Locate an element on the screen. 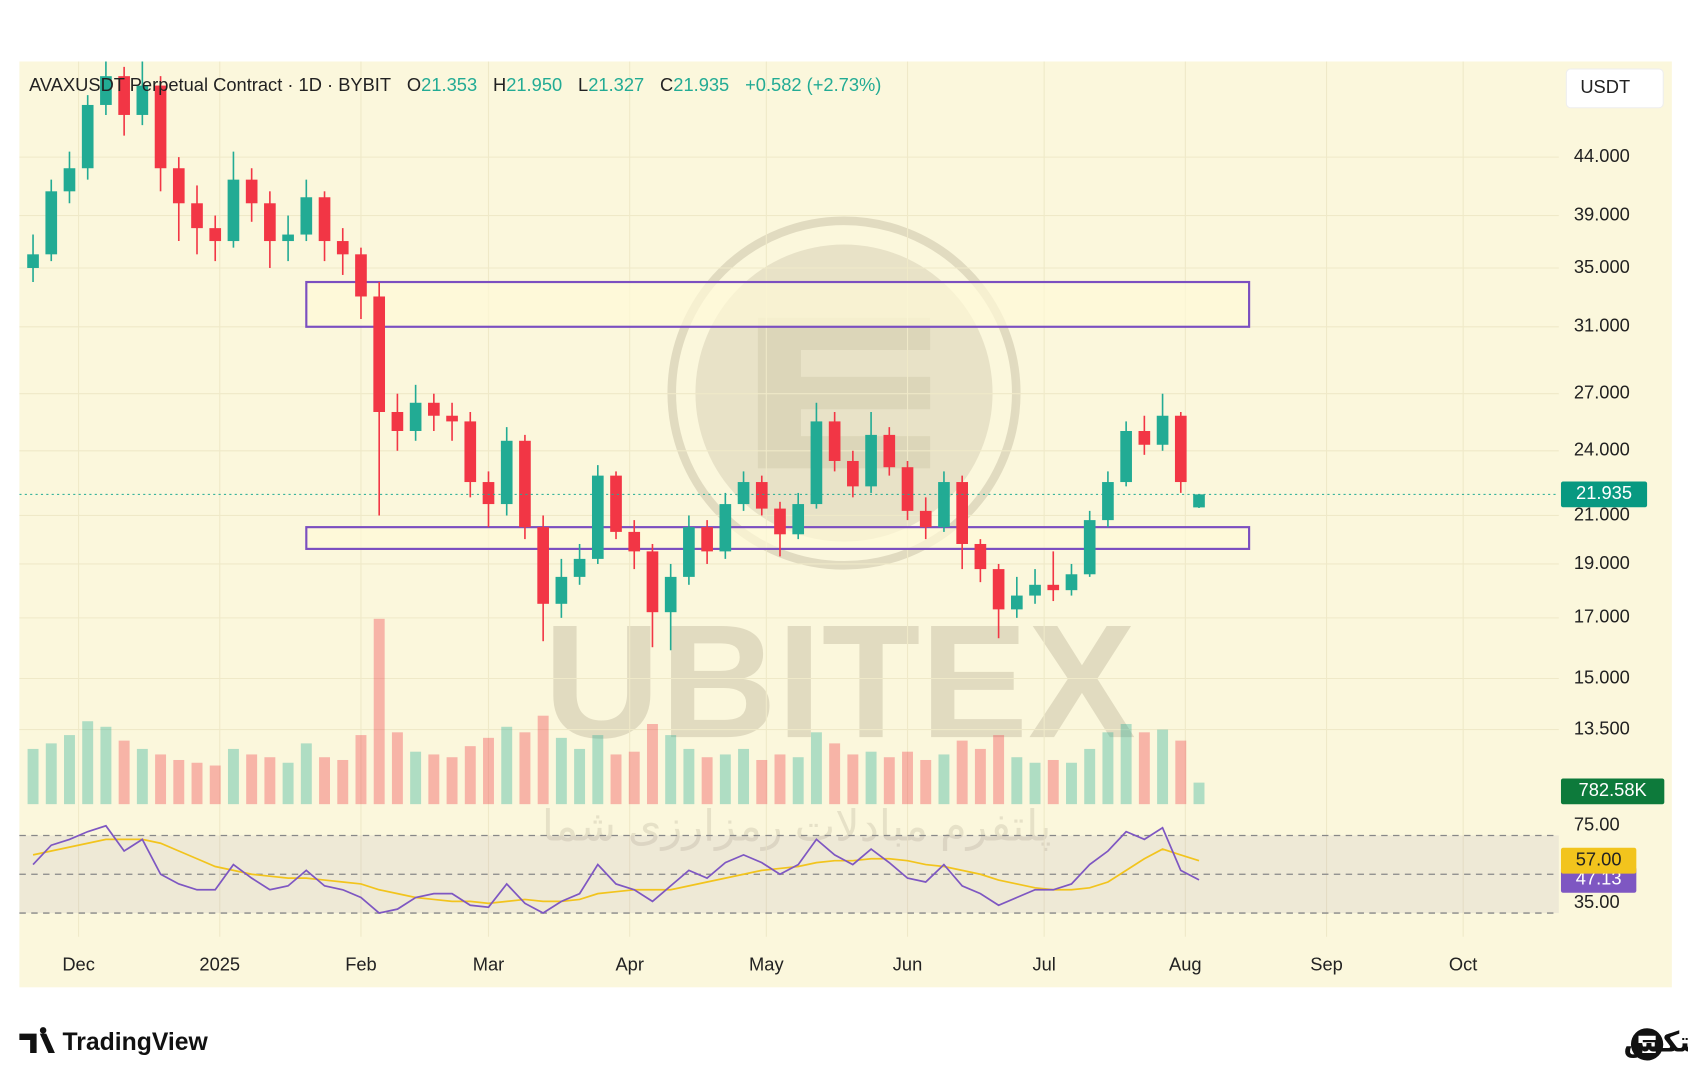  tradingview-text: TradingView is located at coordinates (135, 1042).